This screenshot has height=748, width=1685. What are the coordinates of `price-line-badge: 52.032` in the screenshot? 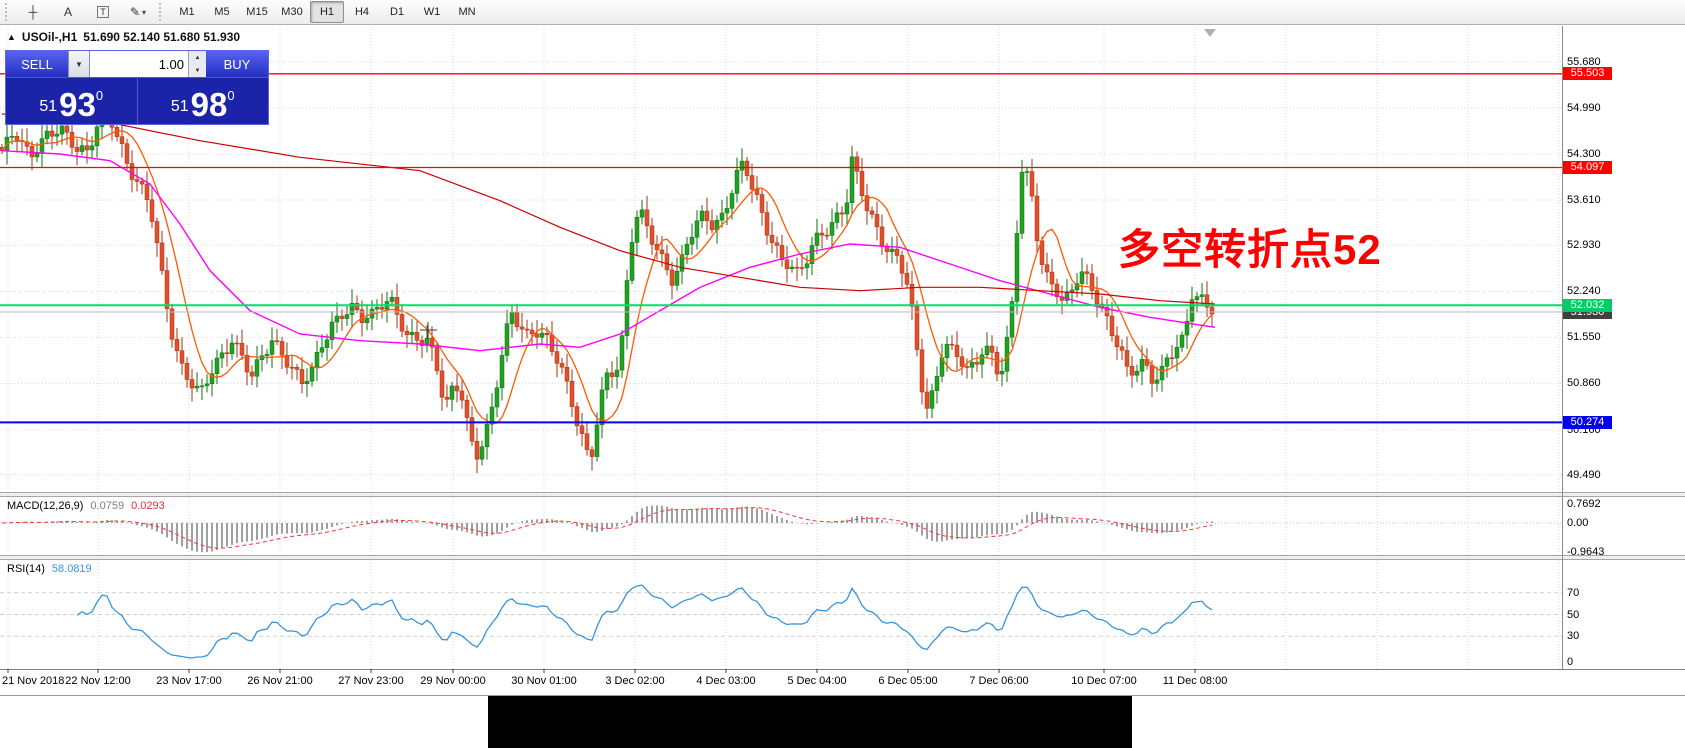 It's located at (1587, 305).